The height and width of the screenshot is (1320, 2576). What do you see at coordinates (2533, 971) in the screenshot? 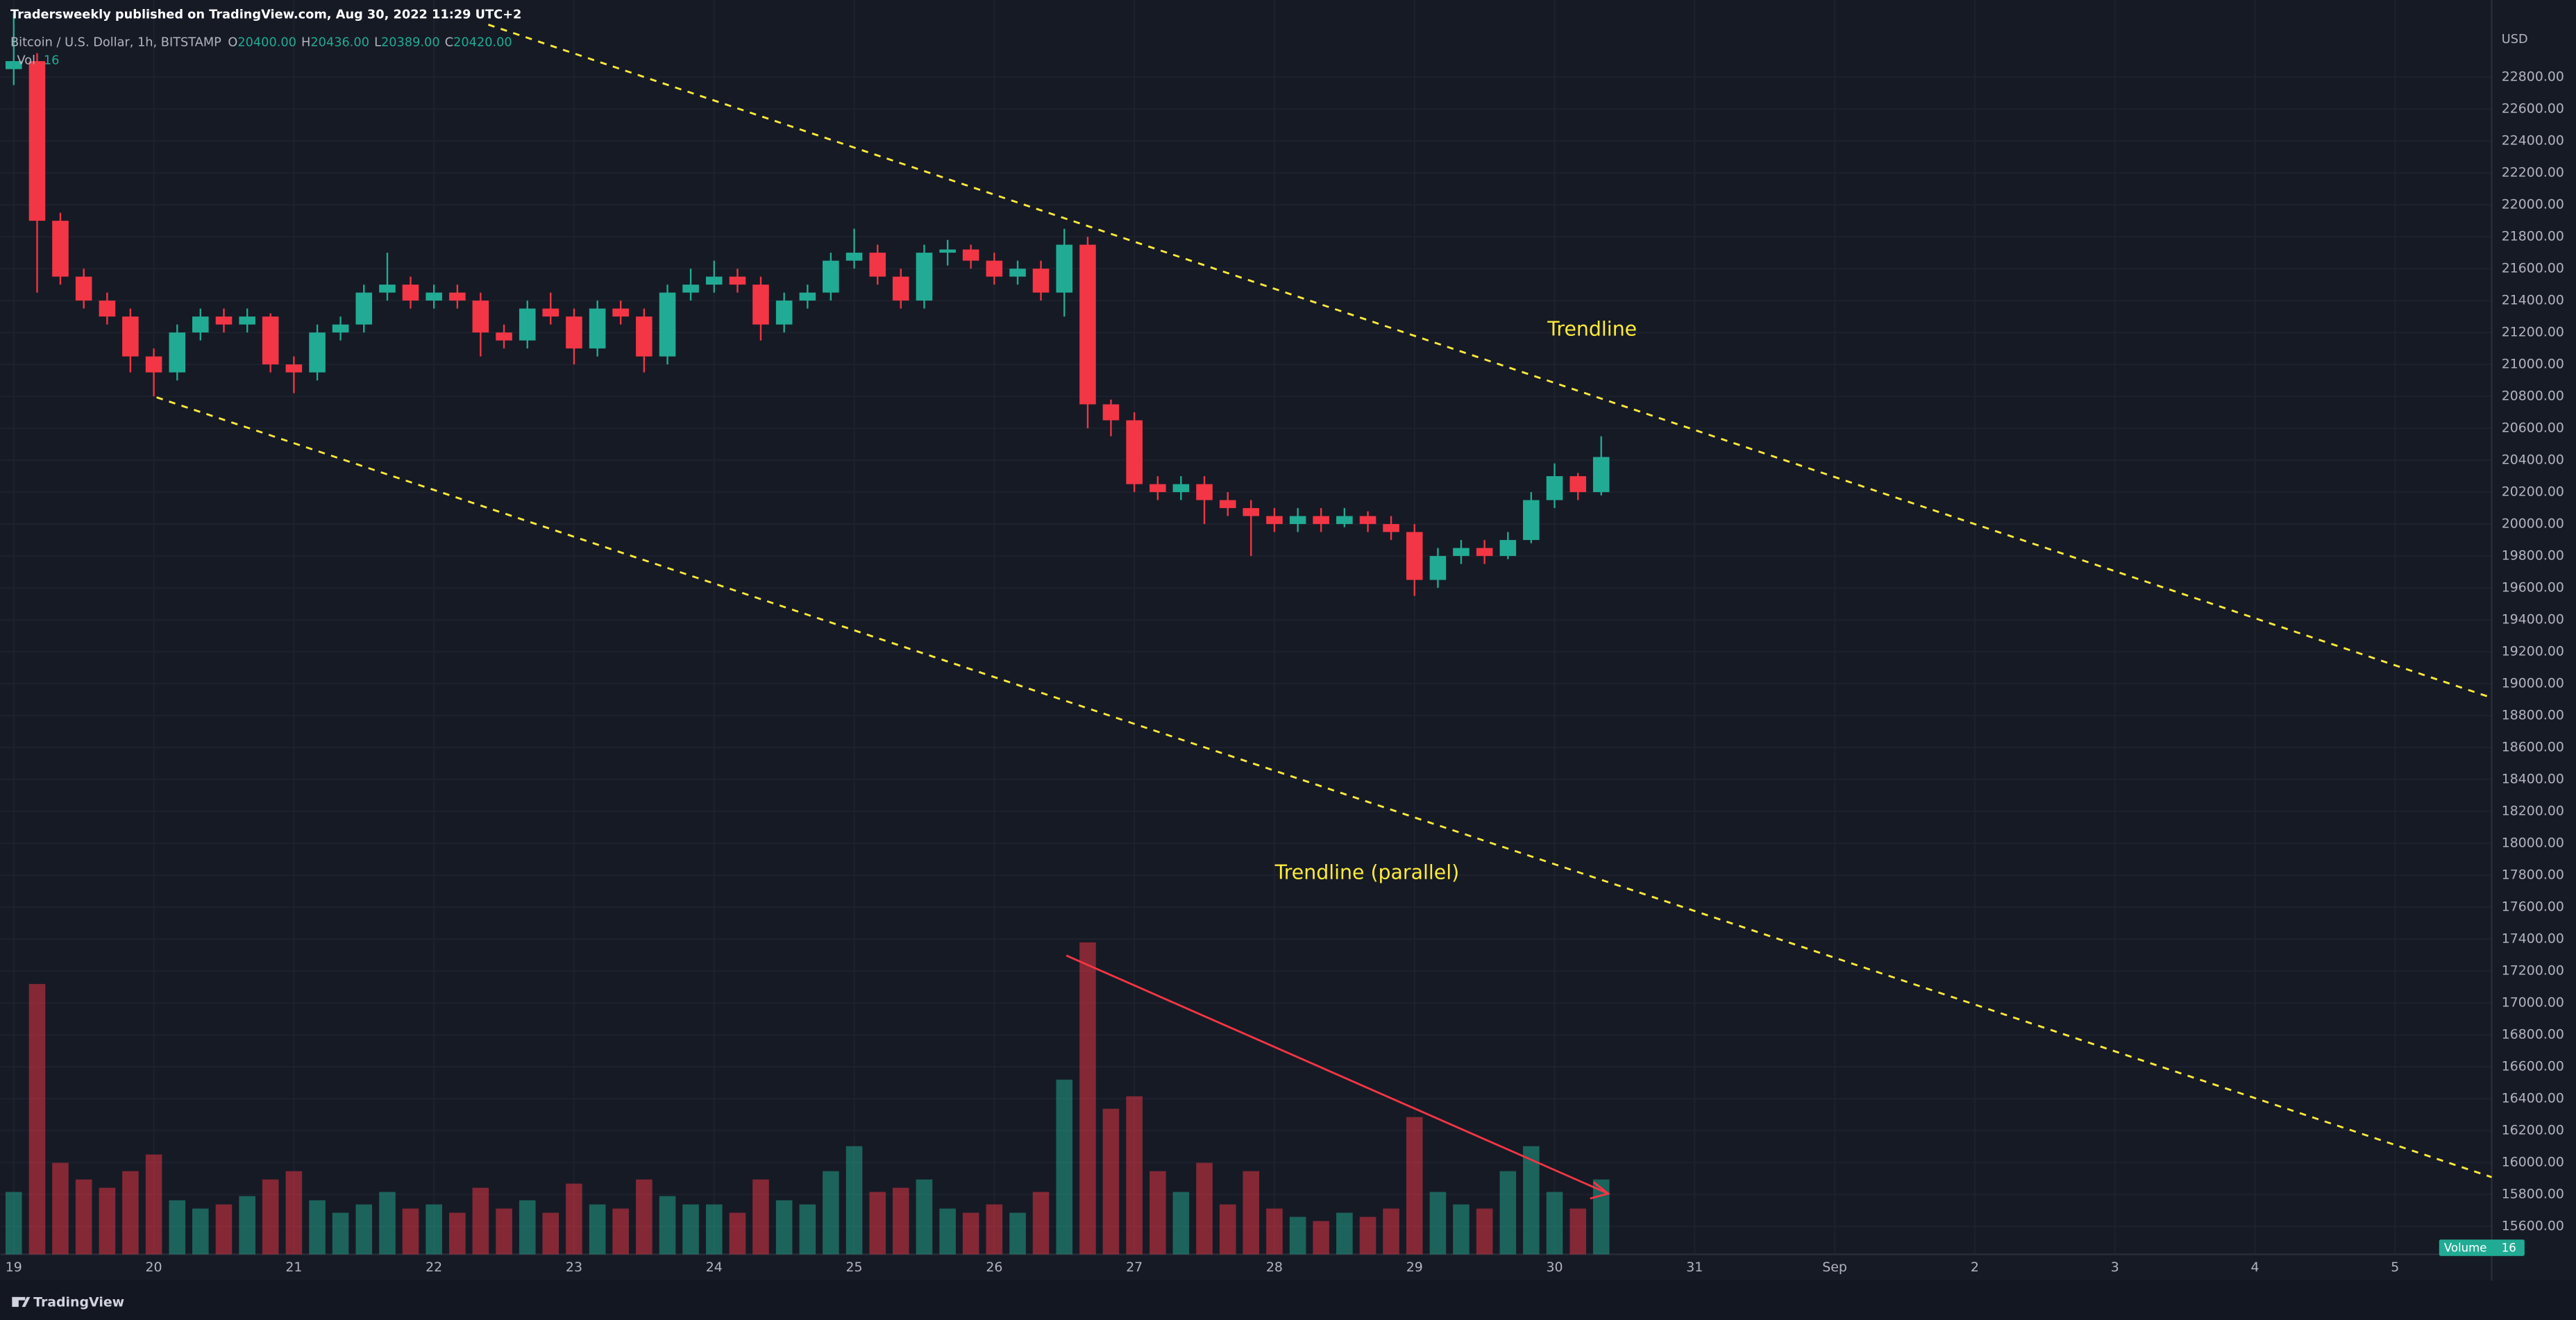
I see `y-tick-label: 17200.00` at bounding box center [2533, 971].